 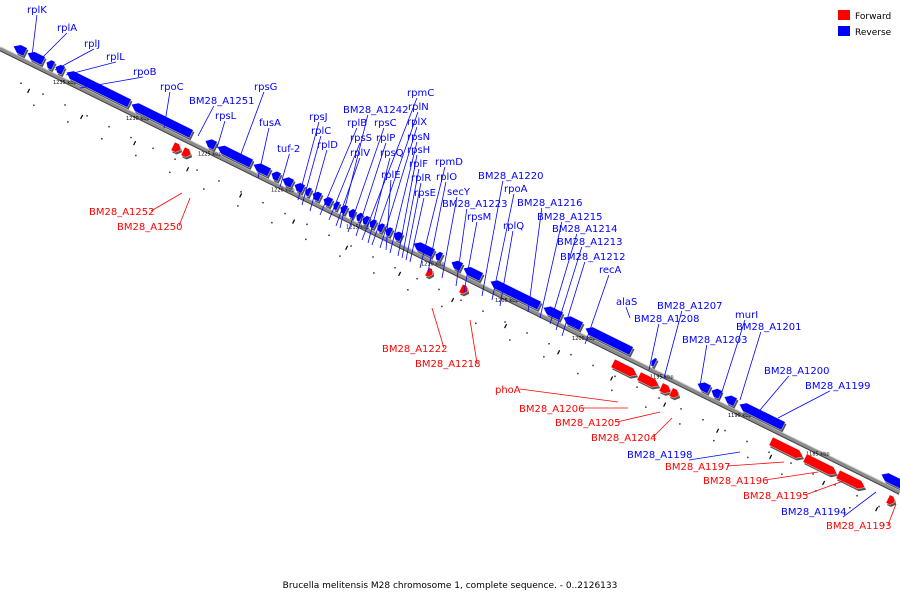 What do you see at coordinates (360, 153) in the screenshot?
I see `reverse-gene-label: rplV` at bounding box center [360, 153].